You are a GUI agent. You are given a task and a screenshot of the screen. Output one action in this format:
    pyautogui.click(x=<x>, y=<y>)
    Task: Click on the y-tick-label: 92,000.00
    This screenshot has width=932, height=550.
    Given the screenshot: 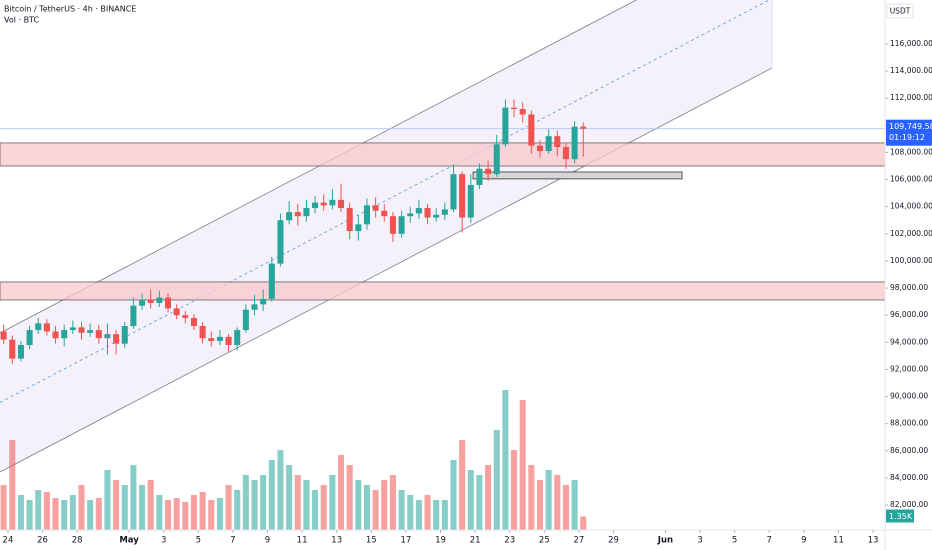 What is the action you would take?
    pyautogui.click(x=909, y=368)
    